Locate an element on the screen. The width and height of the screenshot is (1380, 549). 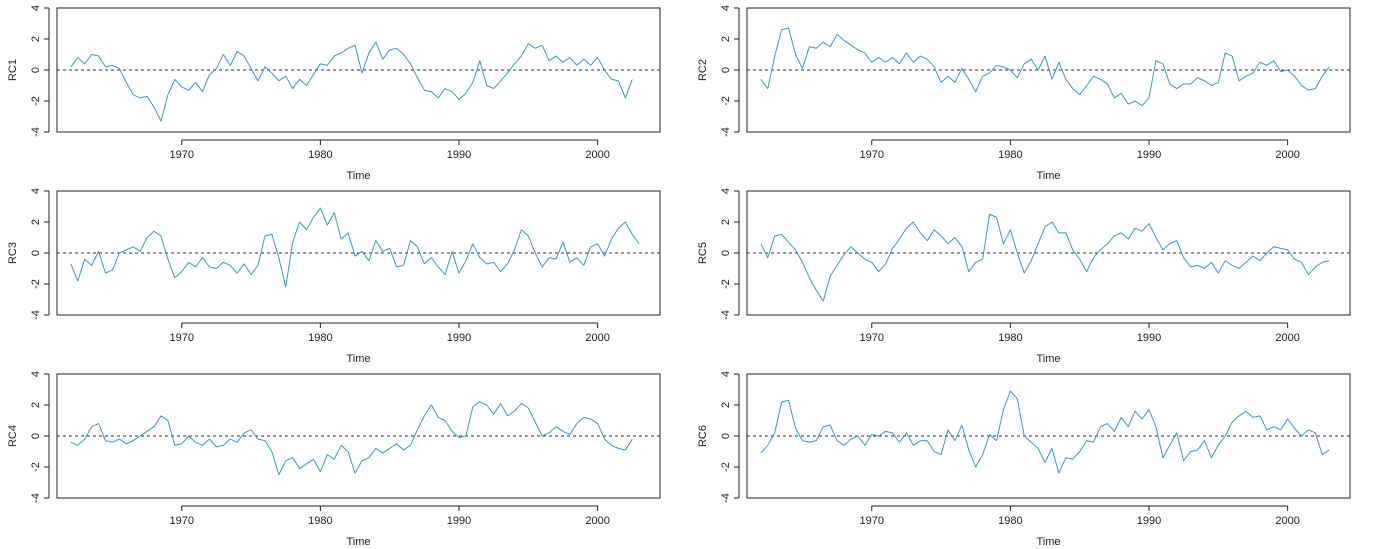
series-line-rc2 is located at coordinates (1045, 67).